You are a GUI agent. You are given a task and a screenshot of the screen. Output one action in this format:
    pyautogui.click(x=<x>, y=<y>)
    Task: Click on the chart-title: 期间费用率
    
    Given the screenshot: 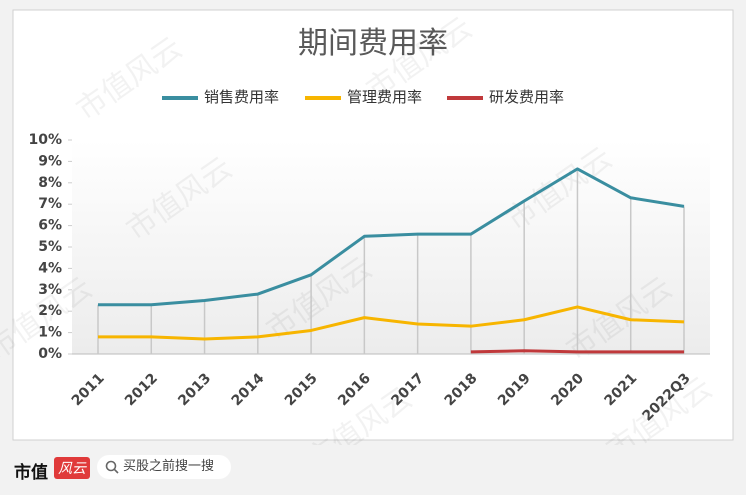 What is the action you would take?
    pyautogui.click(x=373, y=43)
    